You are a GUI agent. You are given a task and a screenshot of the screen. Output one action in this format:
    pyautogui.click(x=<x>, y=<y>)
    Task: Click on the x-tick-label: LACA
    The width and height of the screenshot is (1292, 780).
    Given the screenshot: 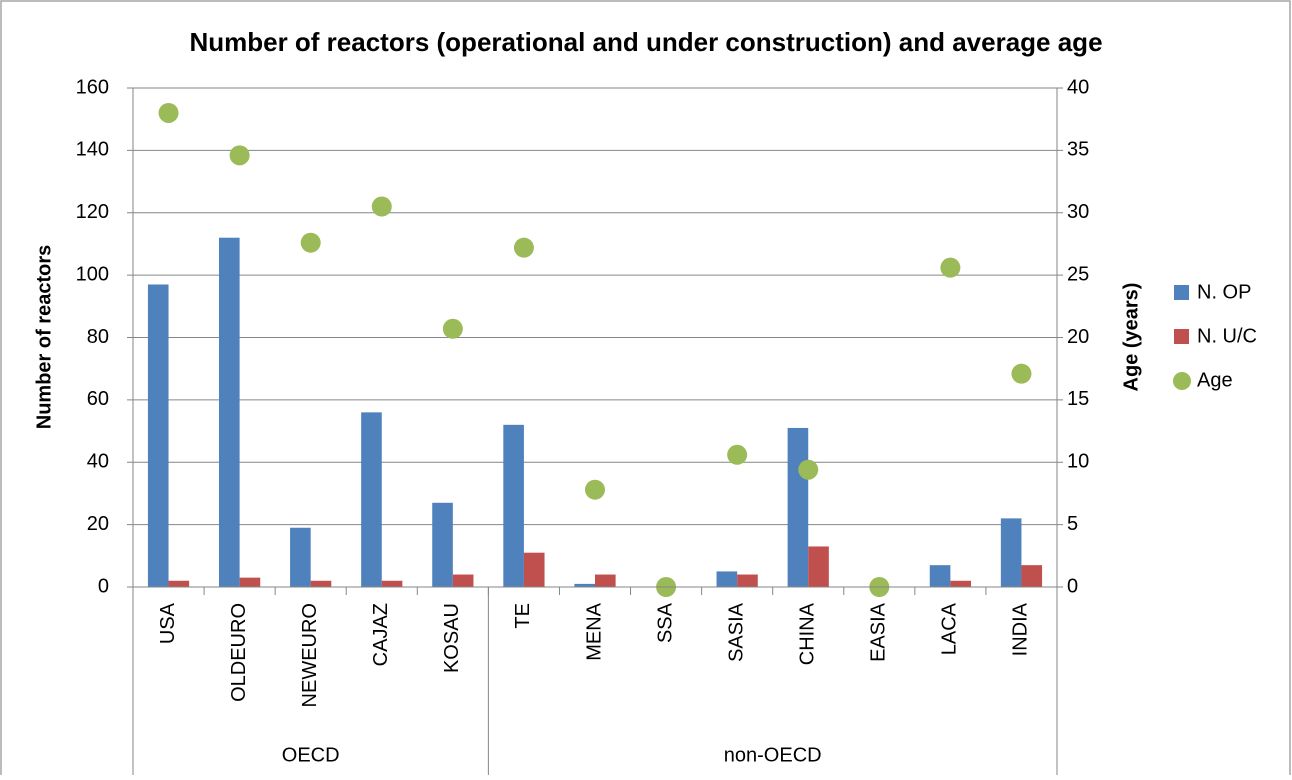 What is the action you would take?
    pyautogui.click(x=950, y=628)
    